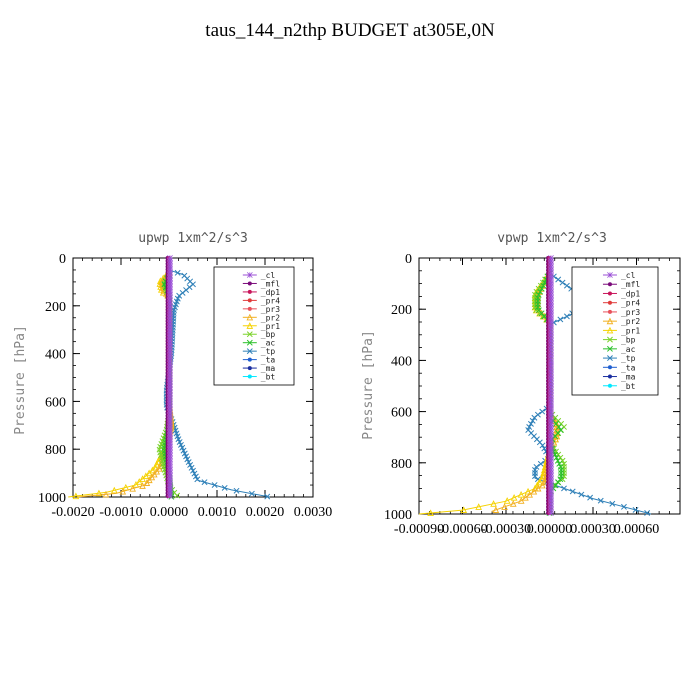 This screenshot has height=700, width=700. Describe the element at coordinates (193, 238) in the screenshot. I see `chart-title: upwp 1xm^2/s^3` at that location.